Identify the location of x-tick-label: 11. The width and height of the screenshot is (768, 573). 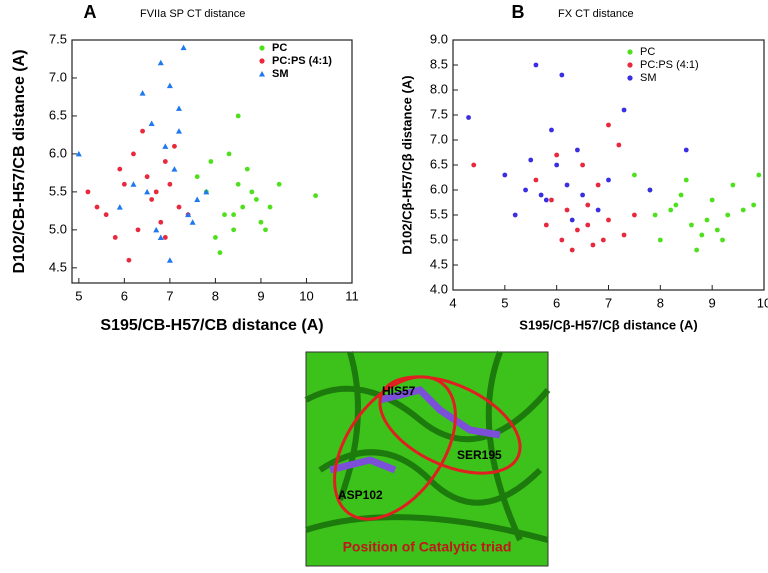
(352, 295).